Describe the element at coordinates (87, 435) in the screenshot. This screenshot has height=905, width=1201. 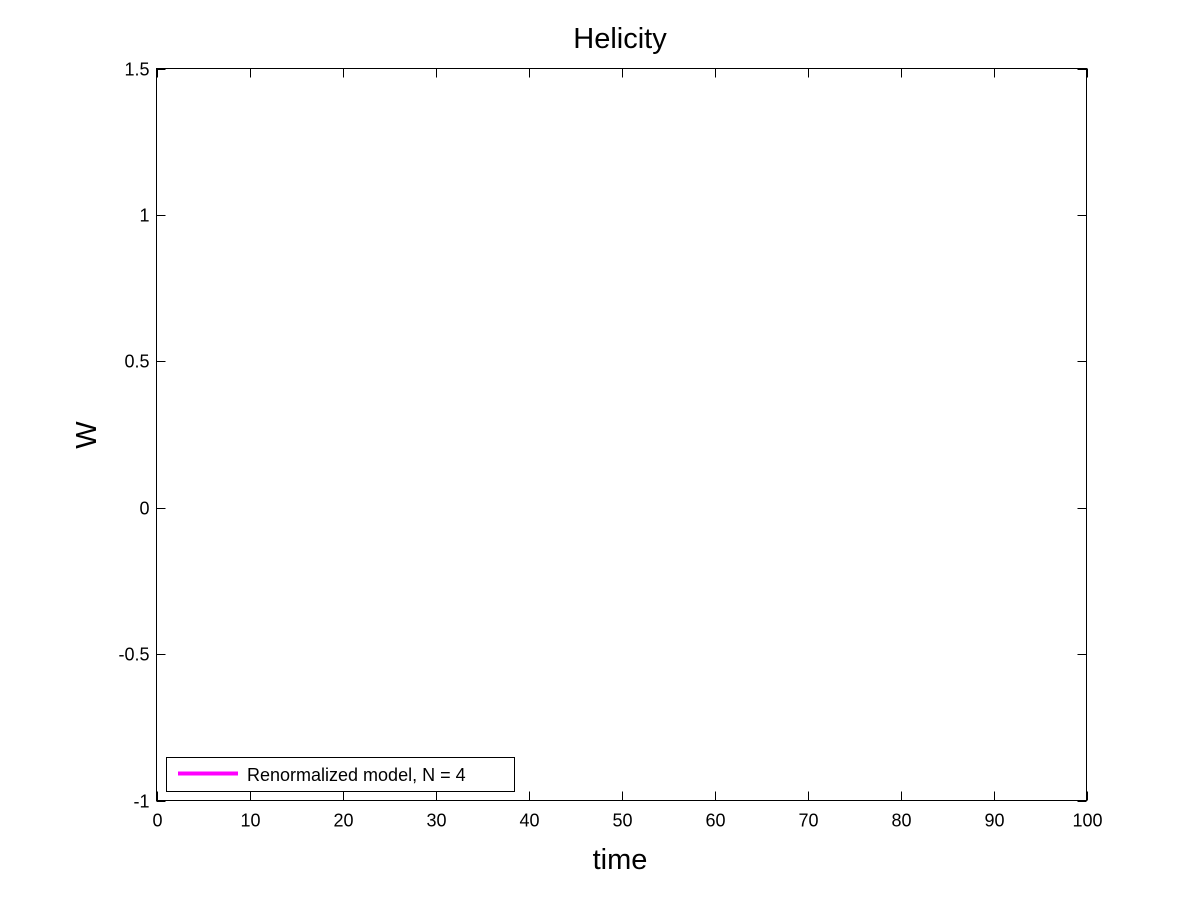
I see `y-axis-label: W` at that location.